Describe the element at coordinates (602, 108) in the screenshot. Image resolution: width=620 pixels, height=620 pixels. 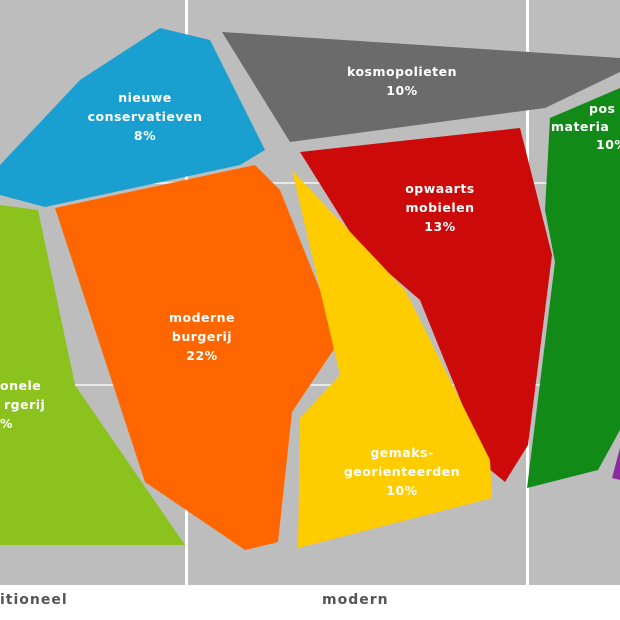
I see `label-post-materialisten-line1: pos` at that location.